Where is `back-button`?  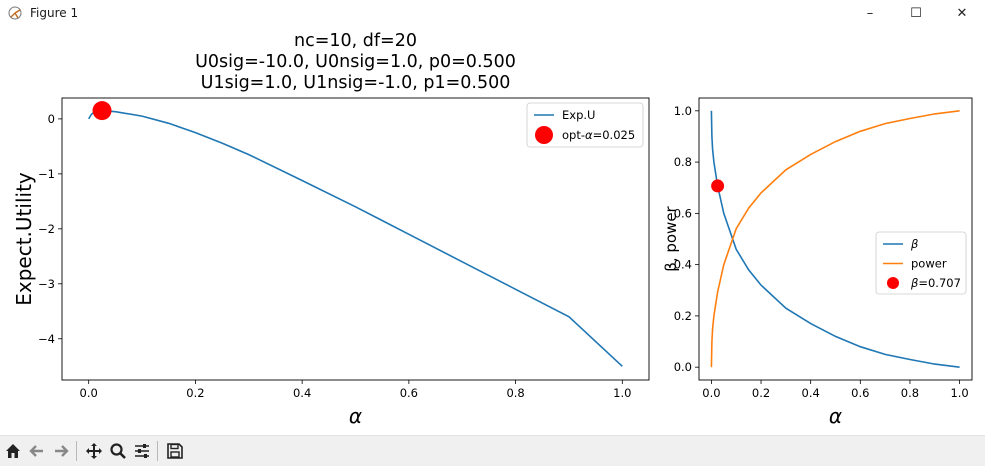
back-button is located at coordinates (37, 451).